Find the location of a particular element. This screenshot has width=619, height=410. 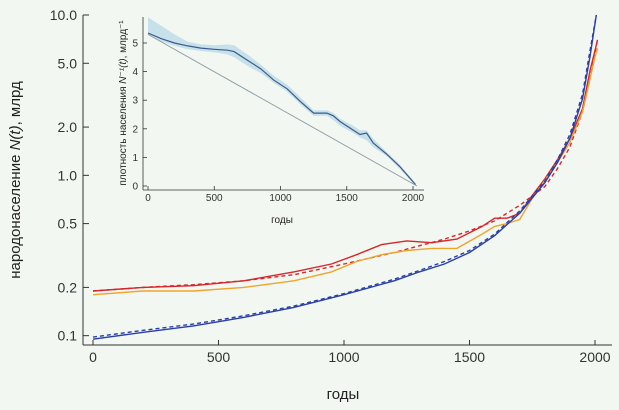

x-axis-title: годы is located at coordinates (343, 394).